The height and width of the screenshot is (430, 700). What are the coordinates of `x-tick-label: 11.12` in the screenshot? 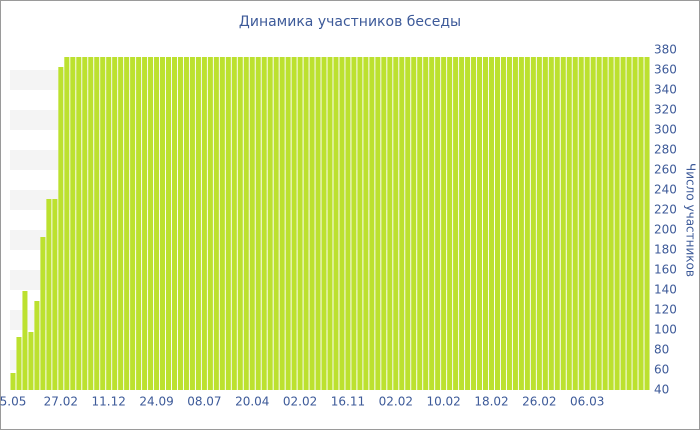 It's located at (109, 402).